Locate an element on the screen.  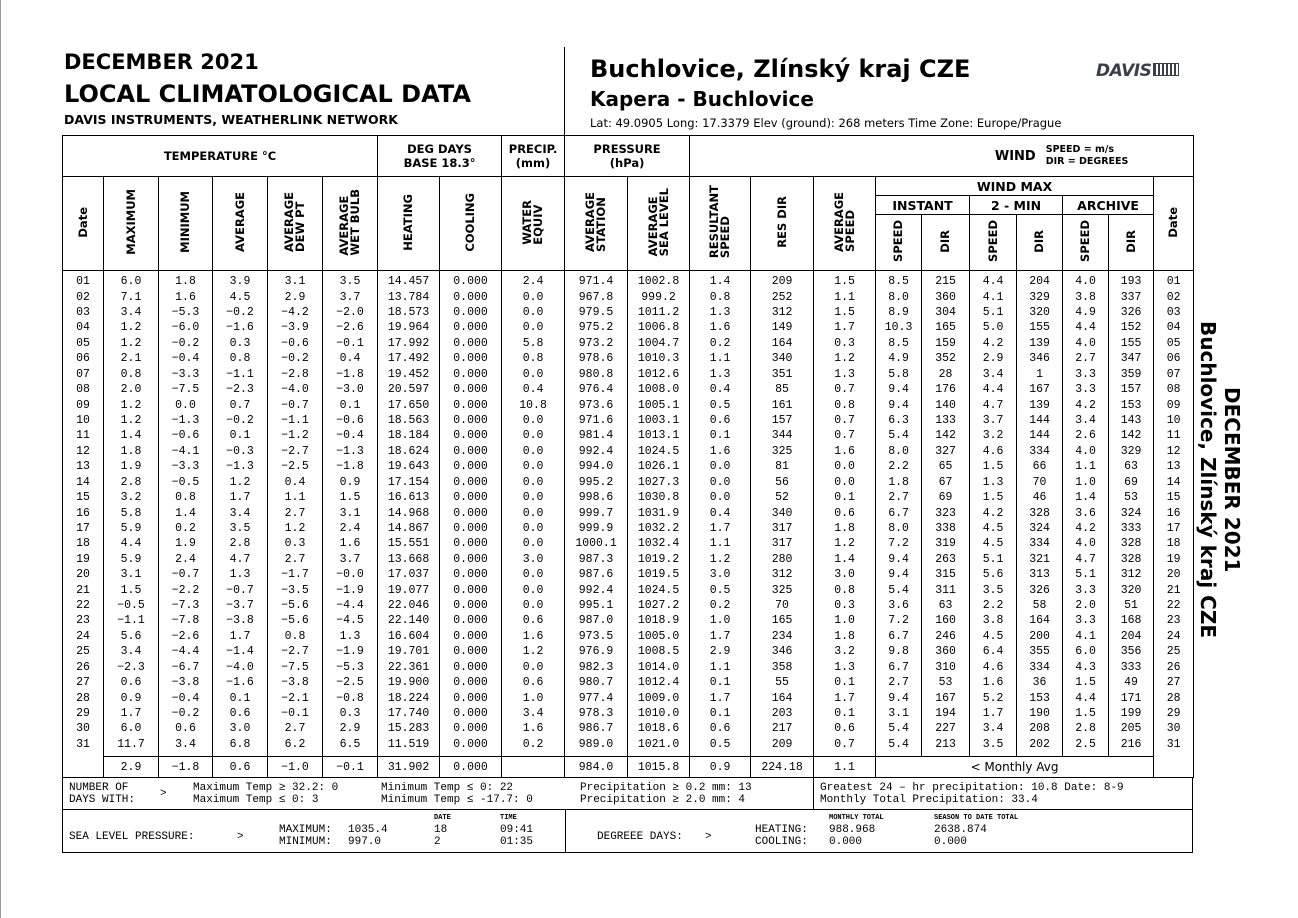
cell-heating: 13.784 is located at coordinates (409, 297).